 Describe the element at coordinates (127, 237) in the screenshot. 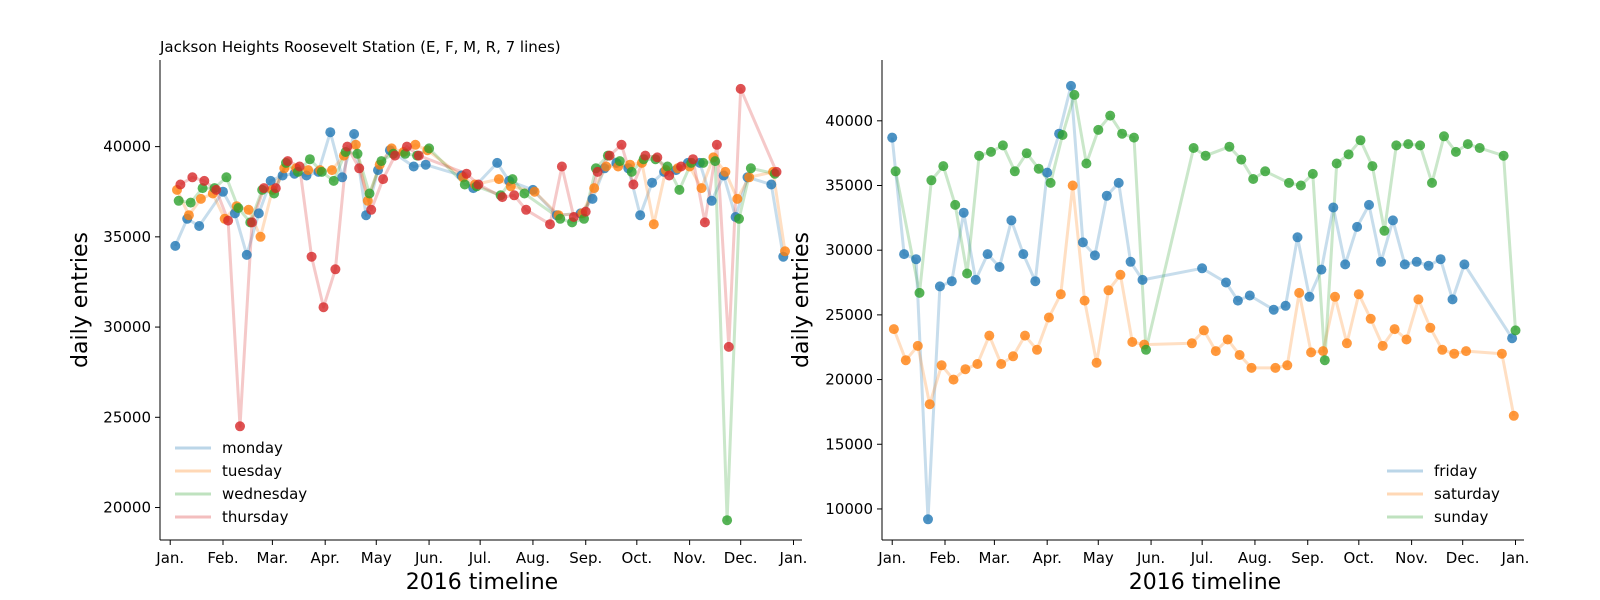

I see `y-tick-label: 35000` at that location.